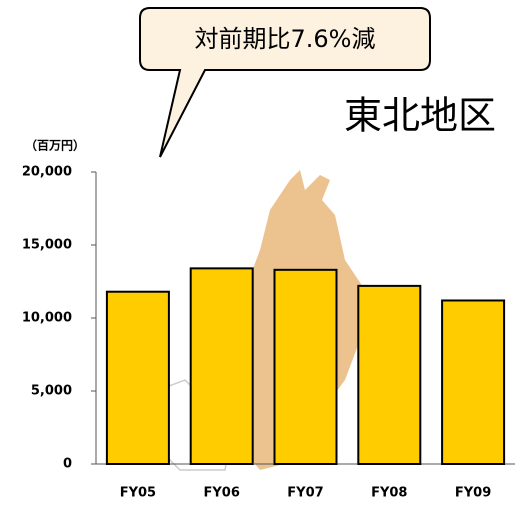 The height and width of the screenshot is (514, 522). I want to click on annotation: 対前期比7.6%減, so click(285, 39).